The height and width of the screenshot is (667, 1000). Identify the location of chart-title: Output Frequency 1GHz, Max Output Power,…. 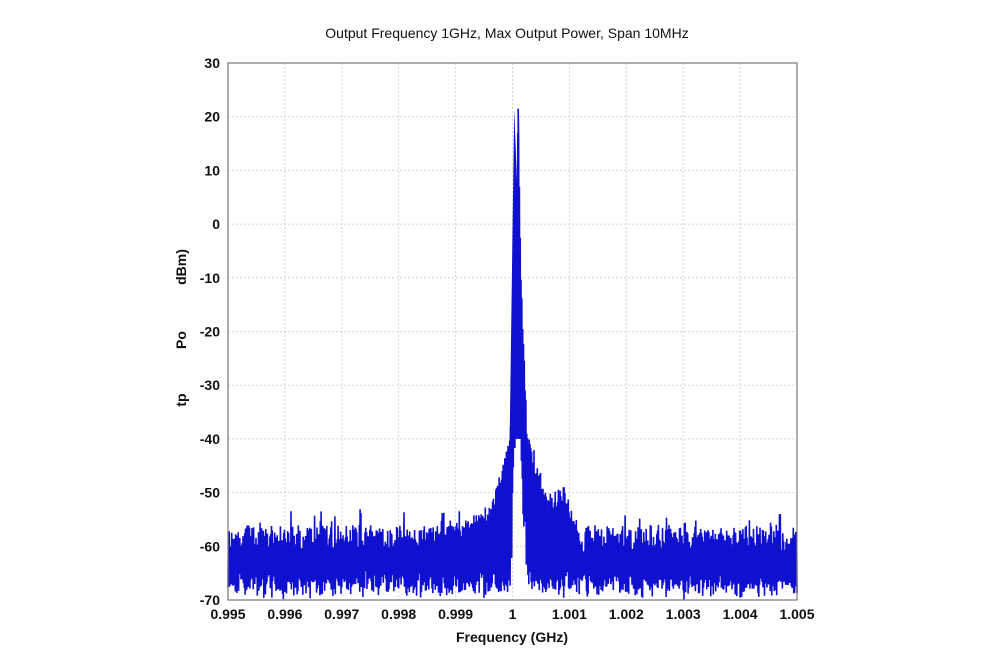
(506, 33).